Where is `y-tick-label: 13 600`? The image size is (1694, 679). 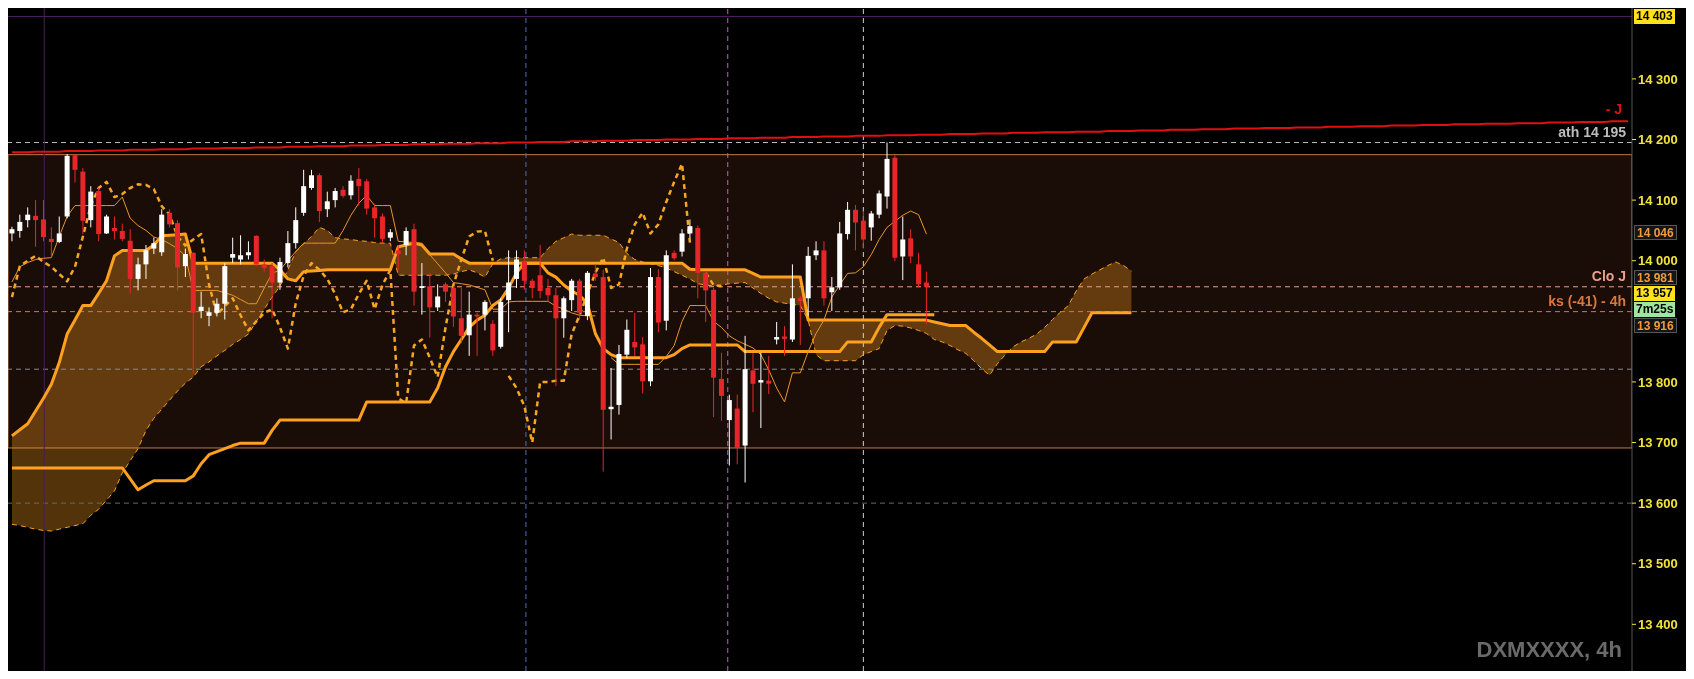
y-tick-label: 13 600 is located at coordinates (1658, 503).